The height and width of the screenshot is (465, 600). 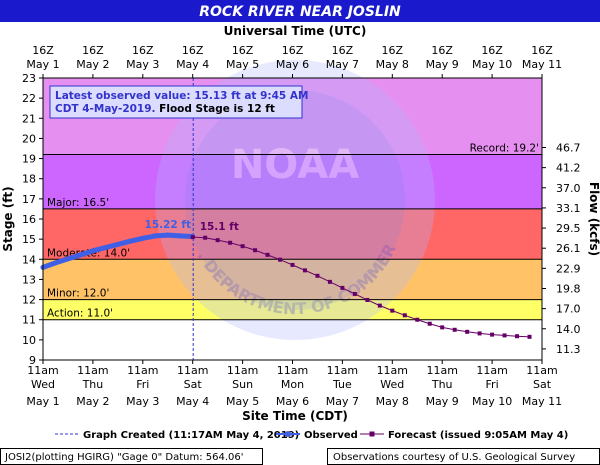 I want to click on bottom-tick-date: May 3, so click(x=142, y=401).